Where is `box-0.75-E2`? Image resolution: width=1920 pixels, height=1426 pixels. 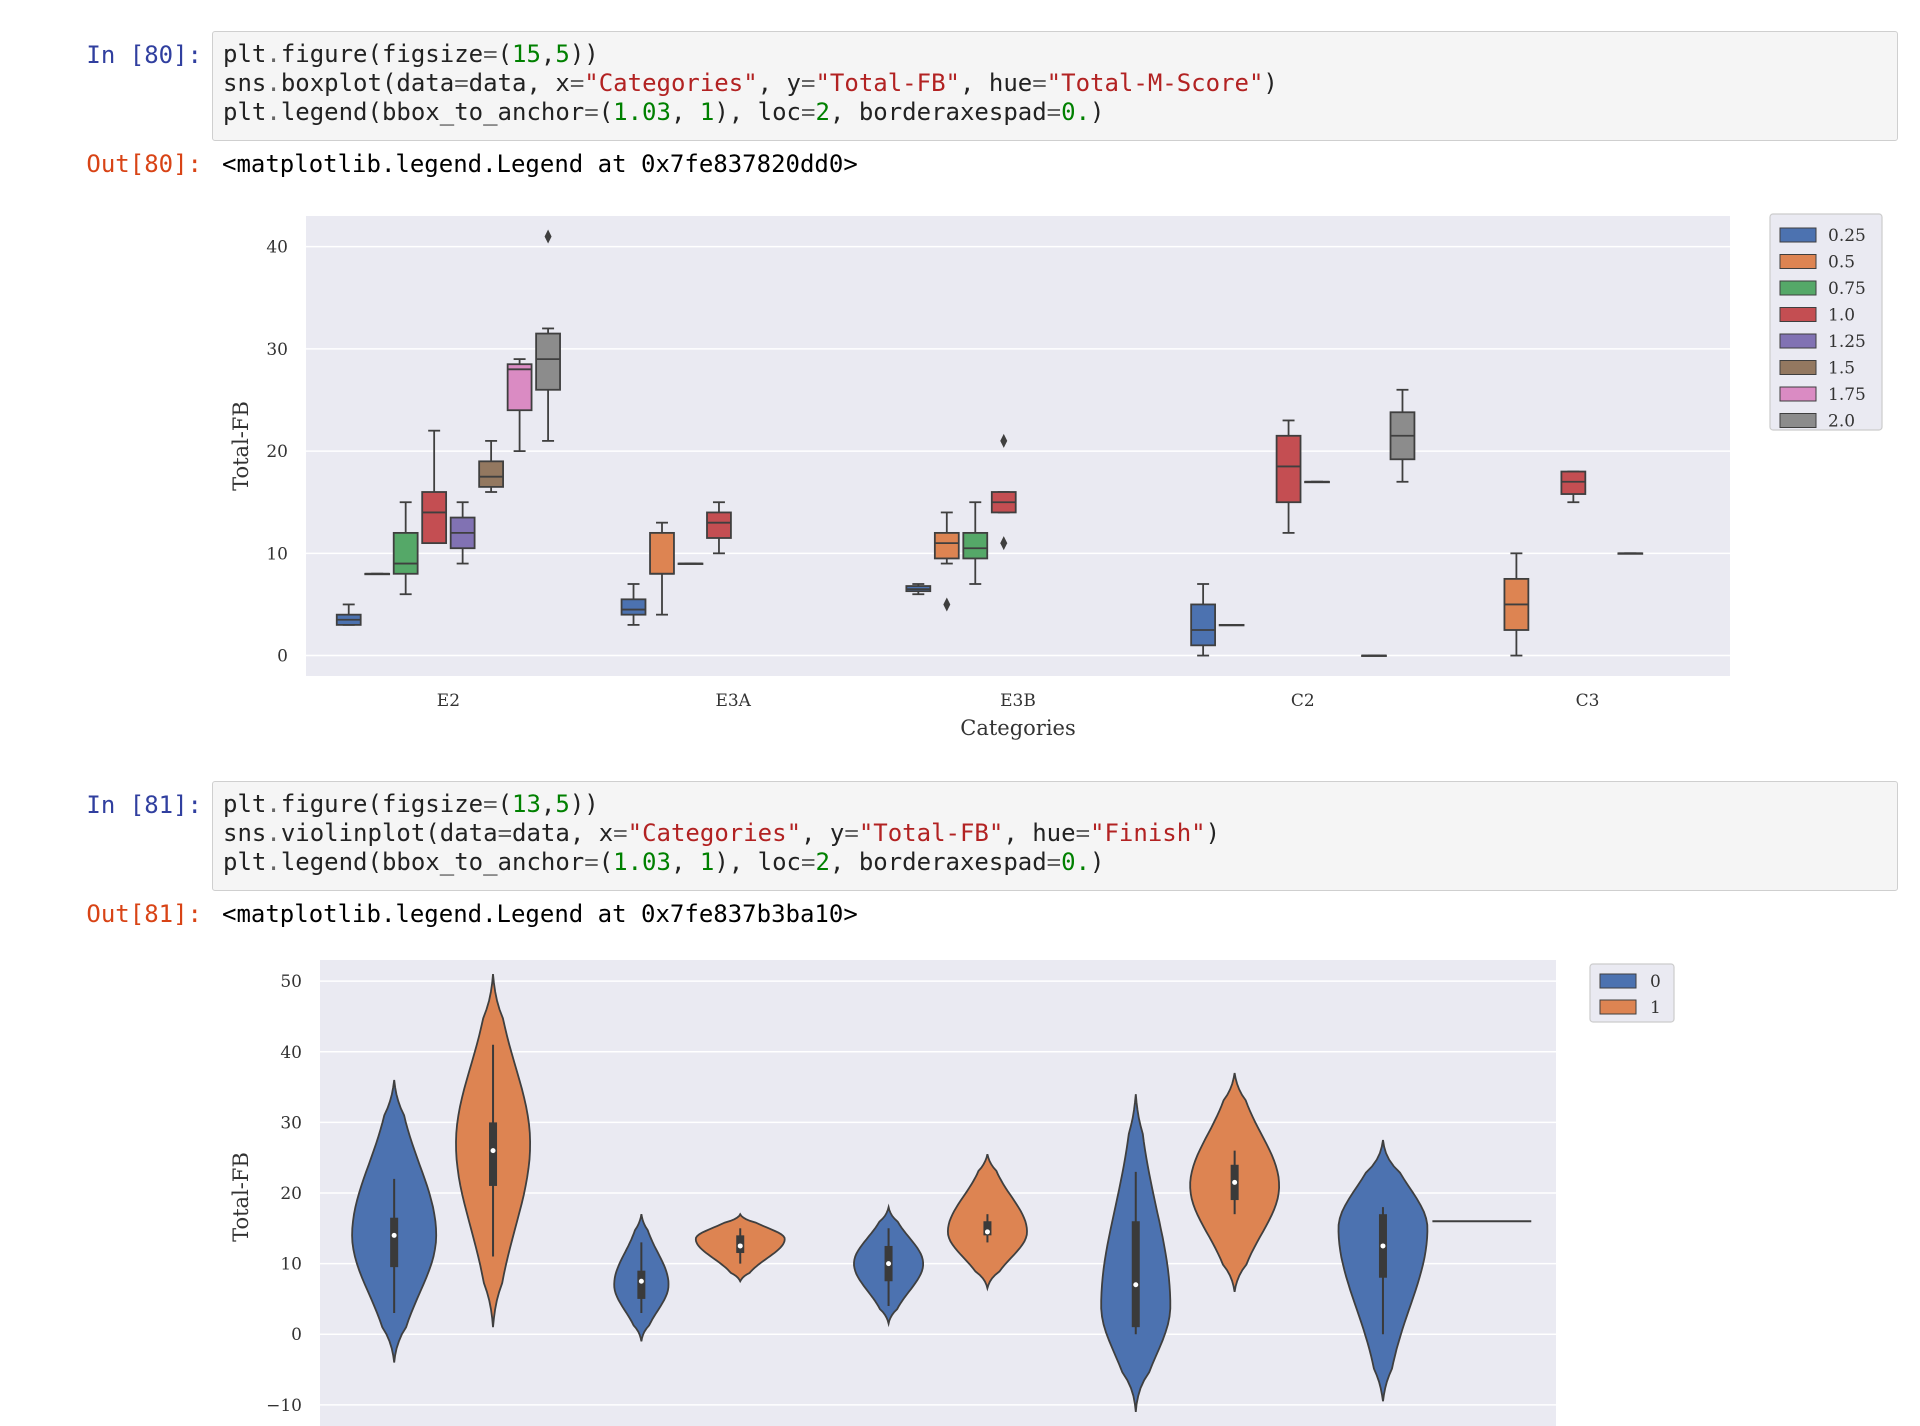 box-0.75-E2 is located at coordinates (405, 548).